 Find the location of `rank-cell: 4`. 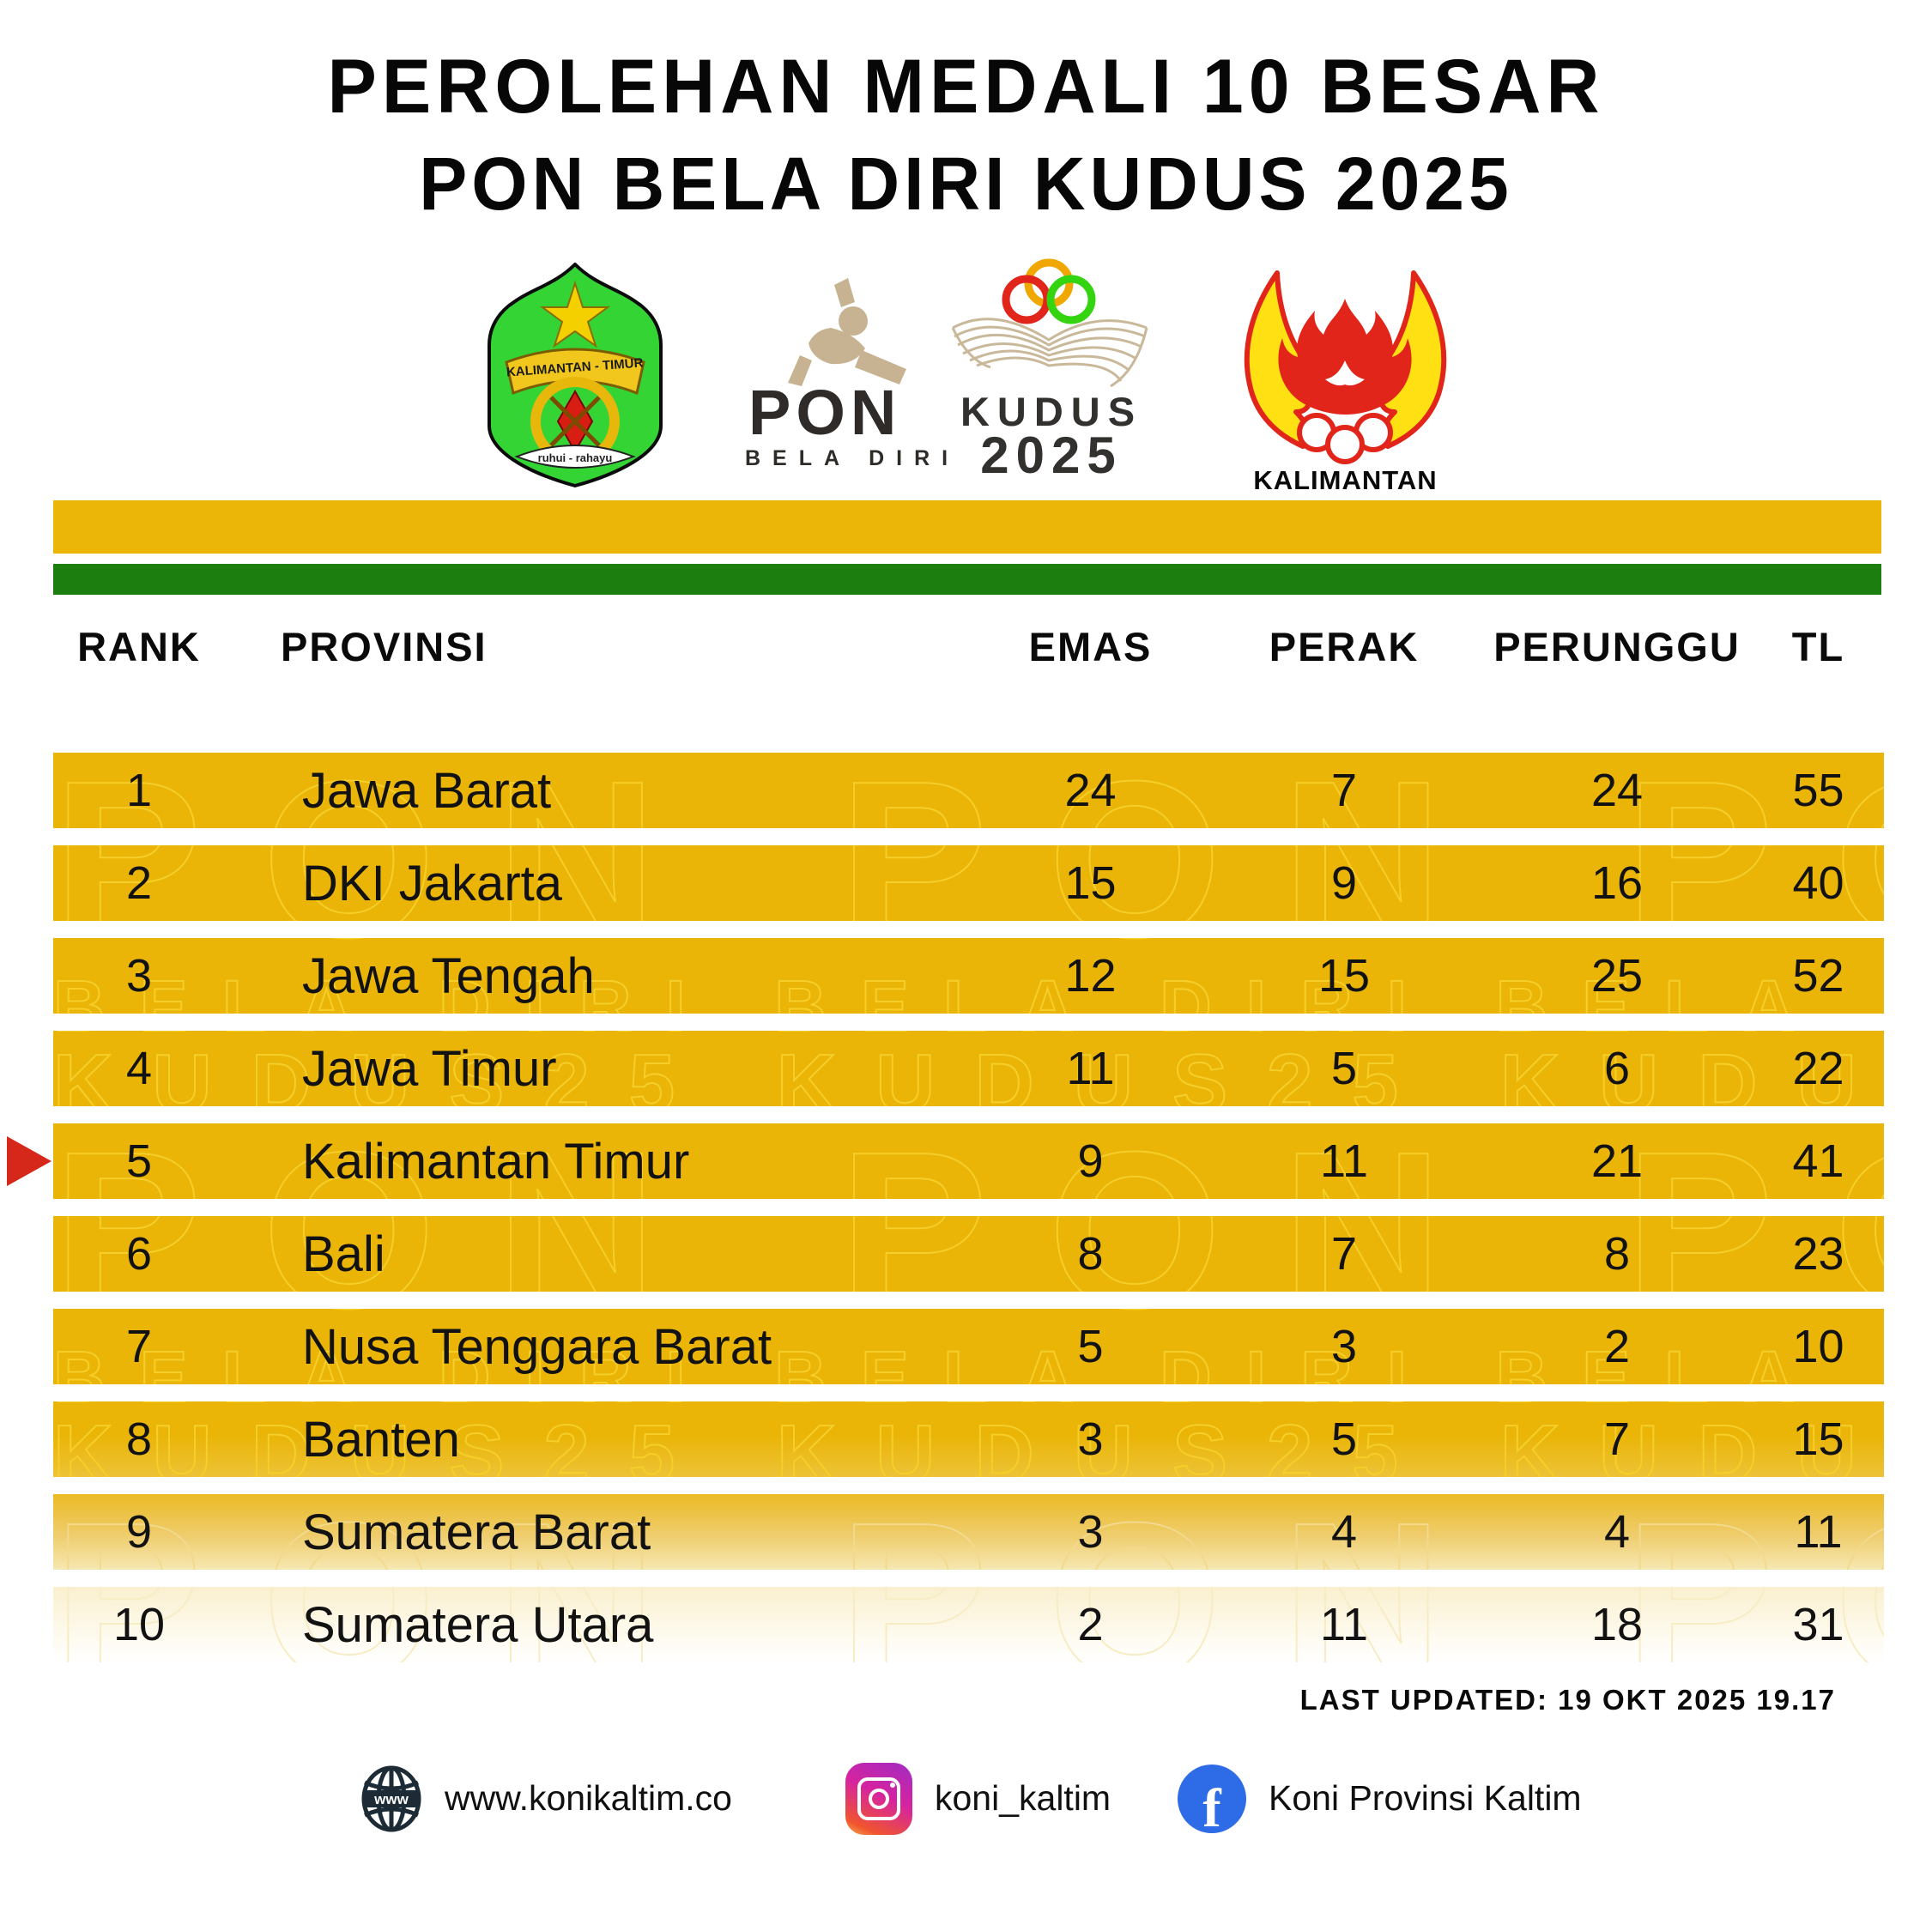

rank-cell: 4 is located at coordinates (139, 1068).